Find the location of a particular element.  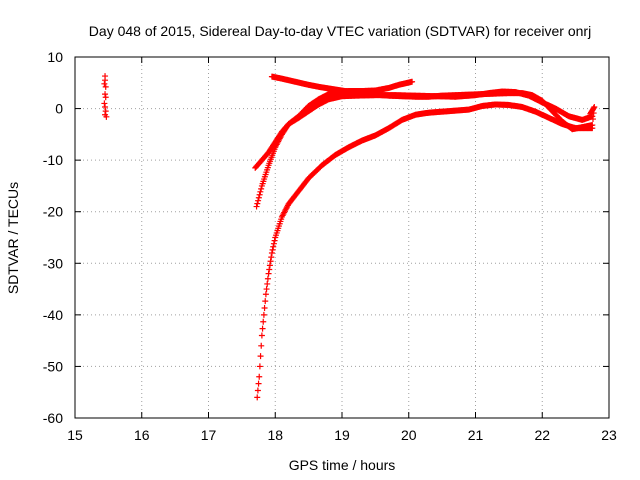

x-tick-label: 16 is located at coordinates (142, 435).